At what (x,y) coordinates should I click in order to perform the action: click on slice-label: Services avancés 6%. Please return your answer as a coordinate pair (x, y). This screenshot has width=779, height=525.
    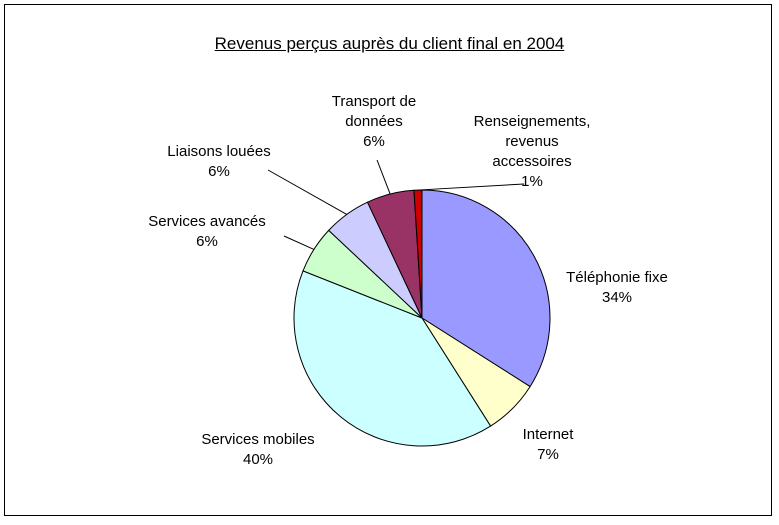
    Looking at the image, I should click on (207, 232).